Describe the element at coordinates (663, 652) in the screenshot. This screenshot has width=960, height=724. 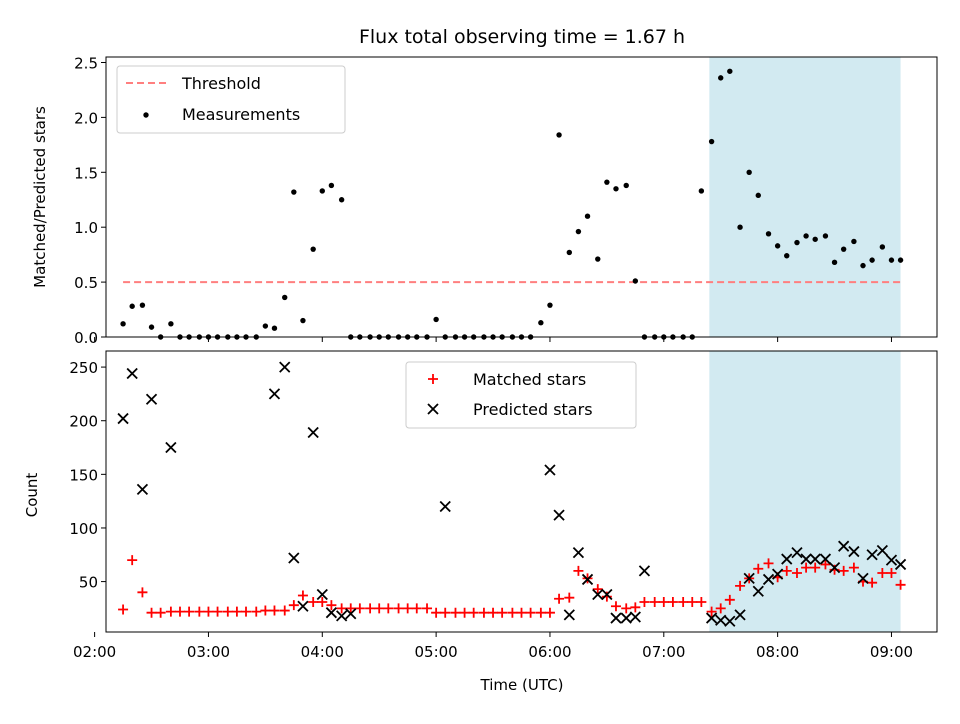
I see `x-tick-label: 07:00` at that location.